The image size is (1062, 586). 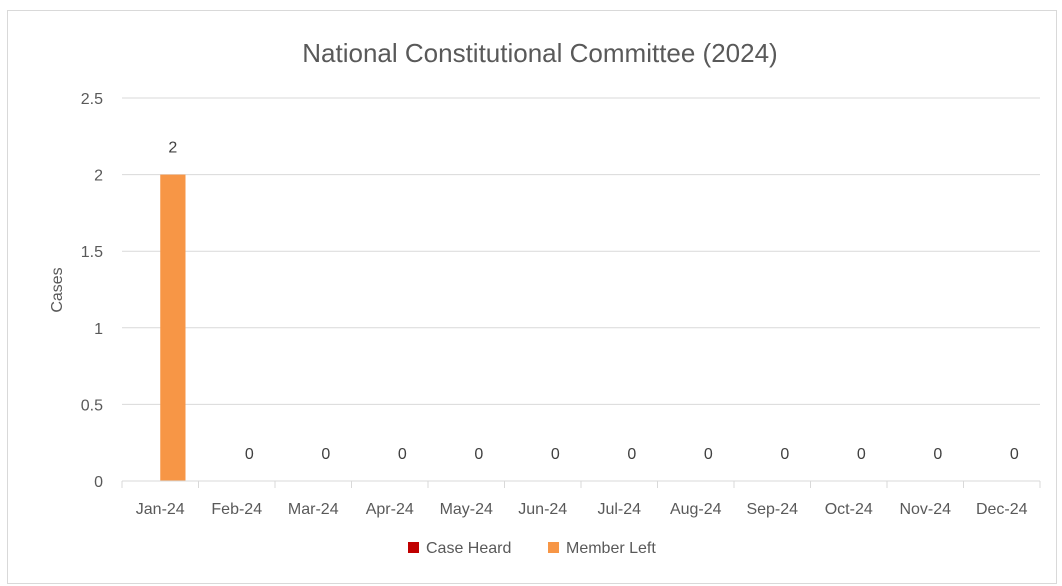 What do you see at coordinates (539, 53) in the screenshot?
I see `chart-title: National Constitutional Committee (2024)` at bounding box center [539, 53].